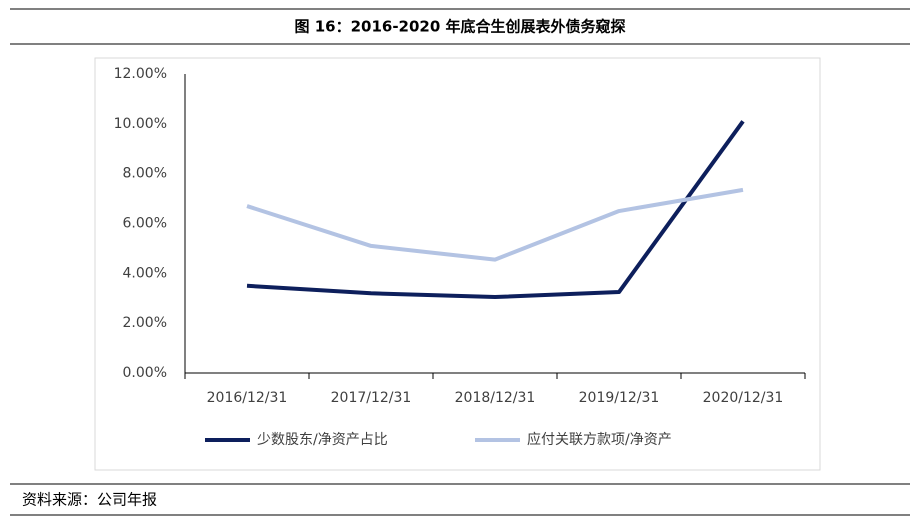  I want to click on legend-label: 应付关联方款项/净资产, so click(599, 439).